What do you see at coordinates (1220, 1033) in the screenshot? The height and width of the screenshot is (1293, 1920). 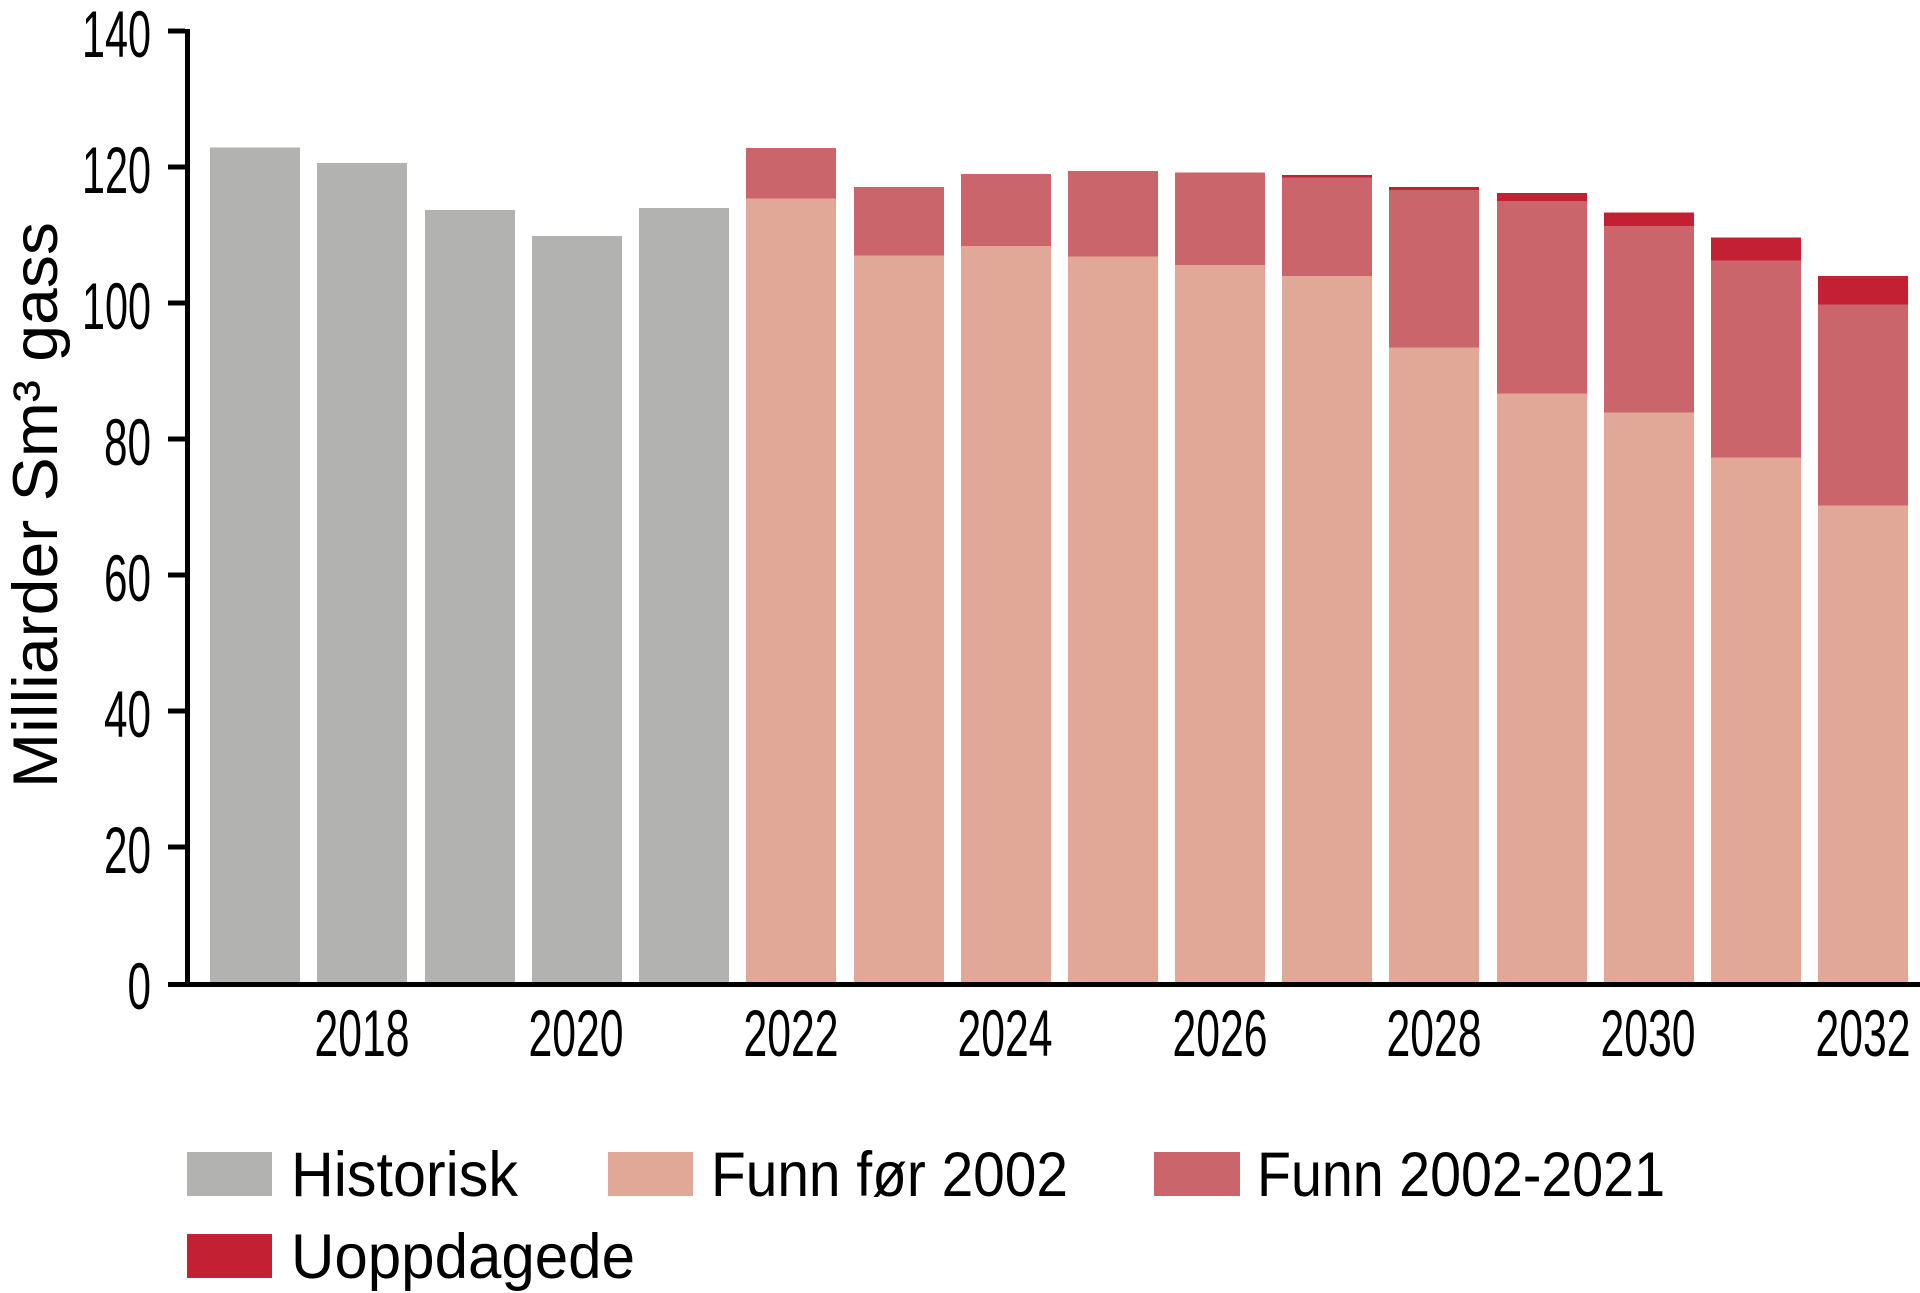 I see `svg-text: 2026` at bounding box center [1220, 1033].